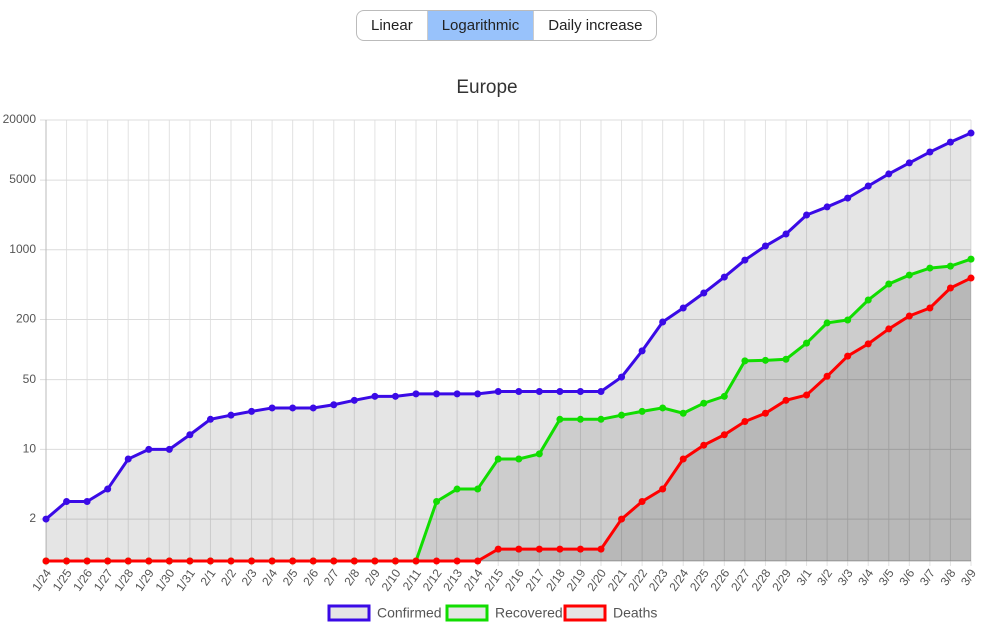 The image size is (988, 638). What do you see at coordinates (409, 613) in the screenshot?
I see `legend-label: Confirmed` at bounding box center [409, 613].